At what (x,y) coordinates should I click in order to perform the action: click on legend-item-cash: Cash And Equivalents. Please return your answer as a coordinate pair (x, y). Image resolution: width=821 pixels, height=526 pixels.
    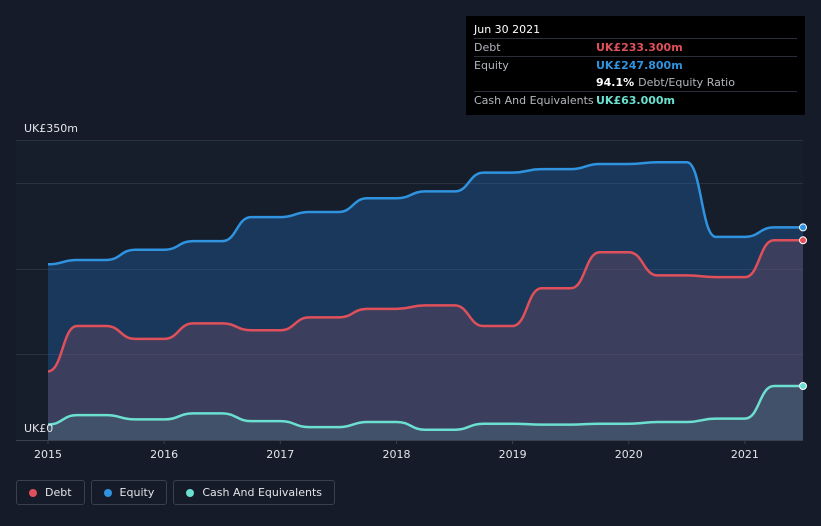
    Looking at the image, I should click on (254, 492).